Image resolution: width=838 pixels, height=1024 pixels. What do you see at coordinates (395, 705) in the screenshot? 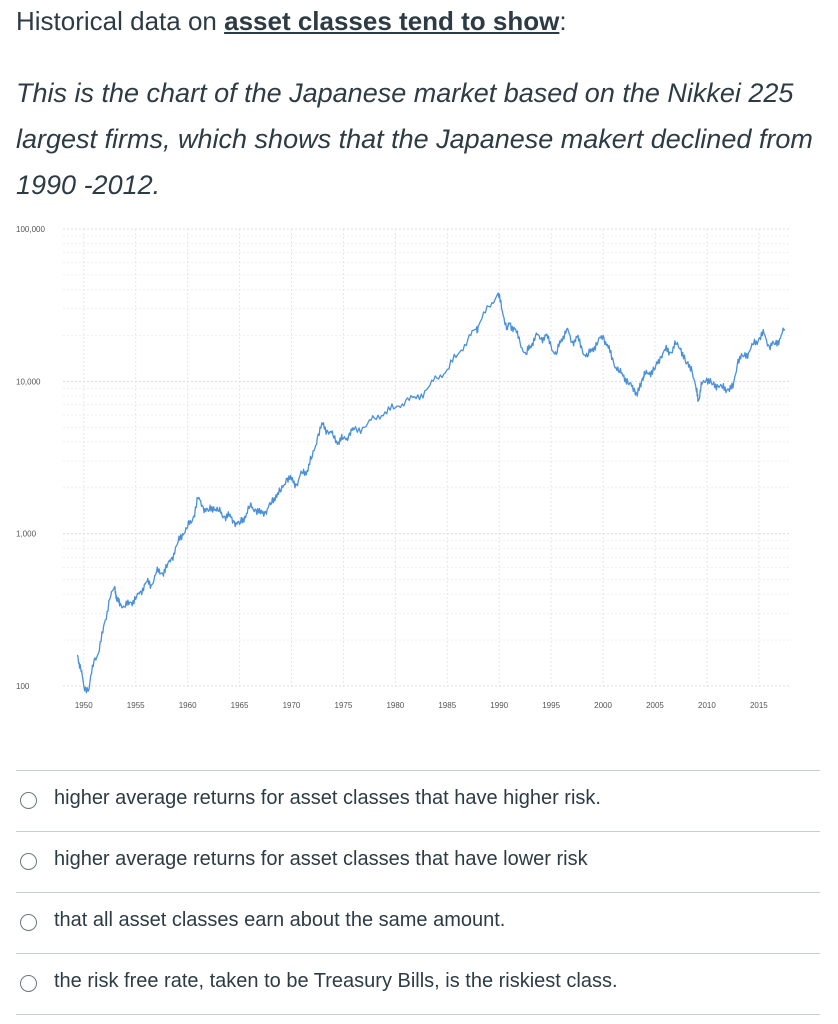
I see `x-tick-label: 1980` at bounding box center [395, 705].